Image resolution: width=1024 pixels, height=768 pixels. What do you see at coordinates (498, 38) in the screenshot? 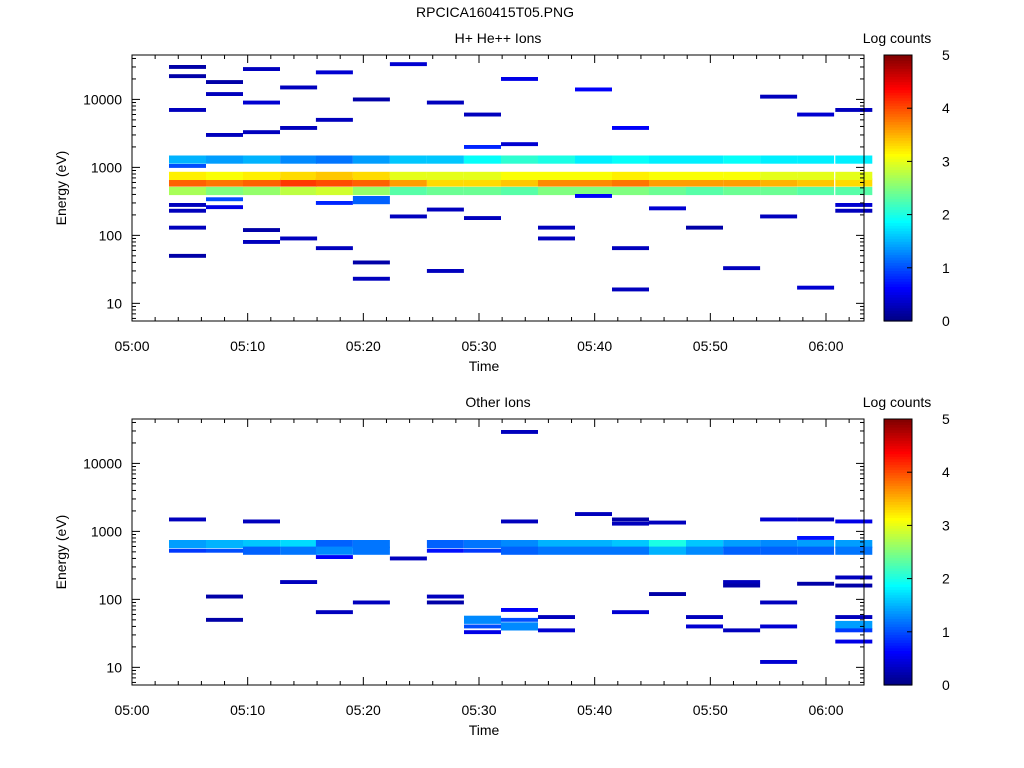
I see `top-panel-title: H+ He++ Ions` at bounding box center [498, 38].